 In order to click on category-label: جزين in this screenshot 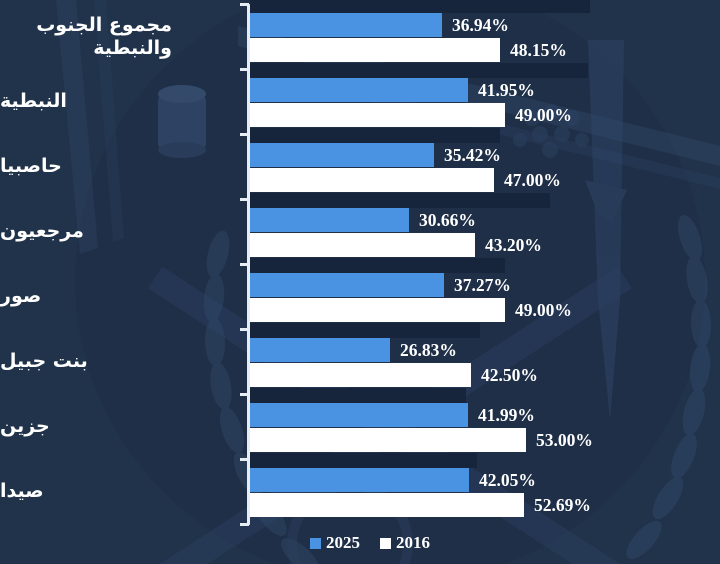, I will do `click(119, 426)`.